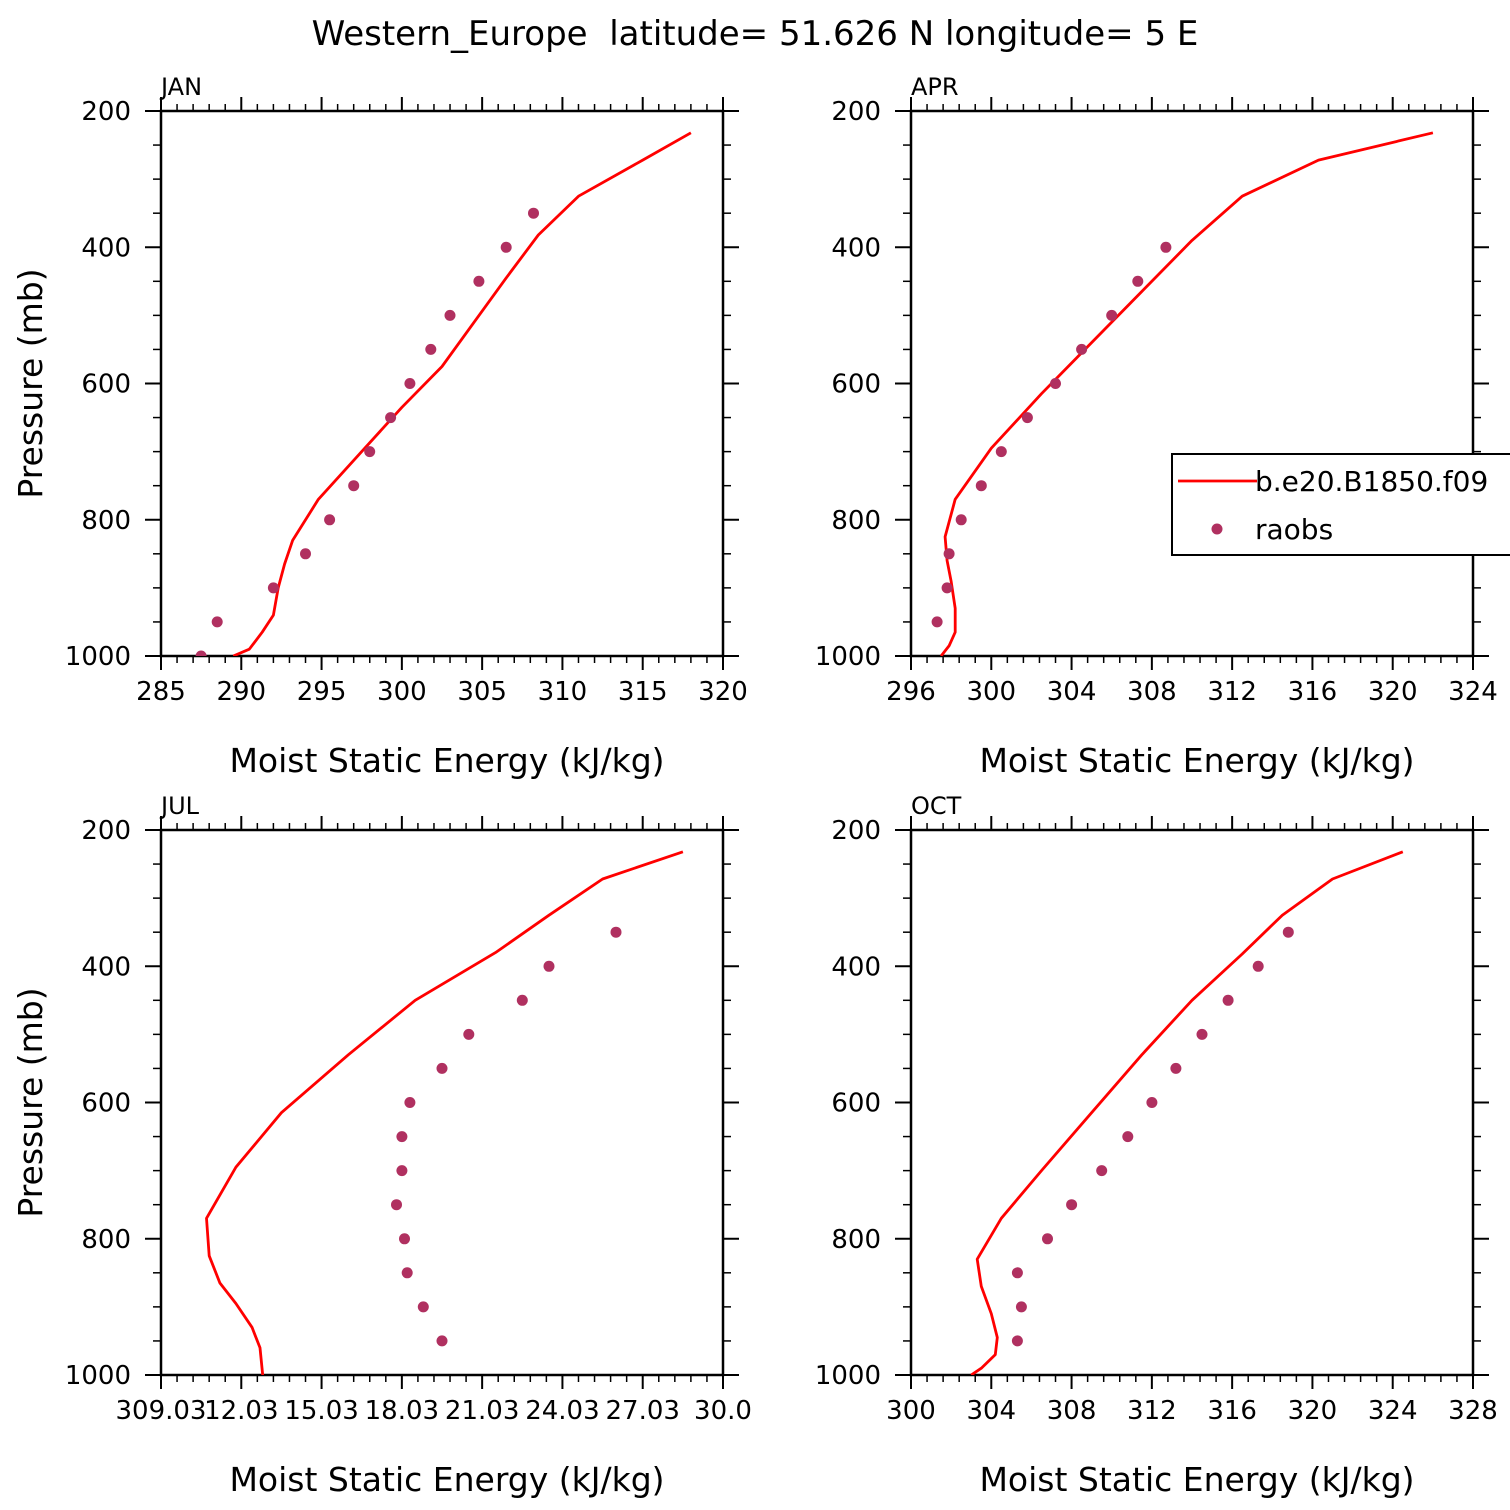 This screenshot has height=1510, width=1510. Describe the element at coordinates (1294, 529) in the screenshot. I see `legend-entry-raobs: raobs` at that location.